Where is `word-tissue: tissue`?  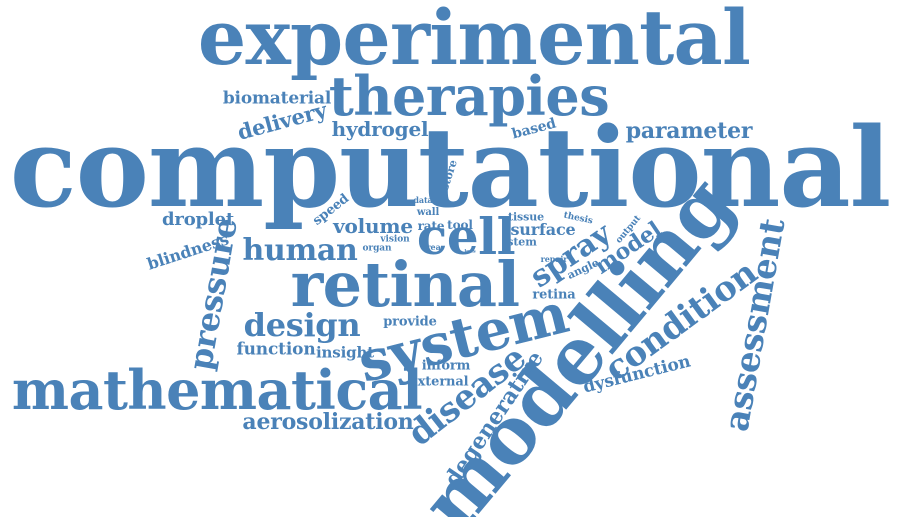 word-tissue: tissue is located at coordinates (526, 217).